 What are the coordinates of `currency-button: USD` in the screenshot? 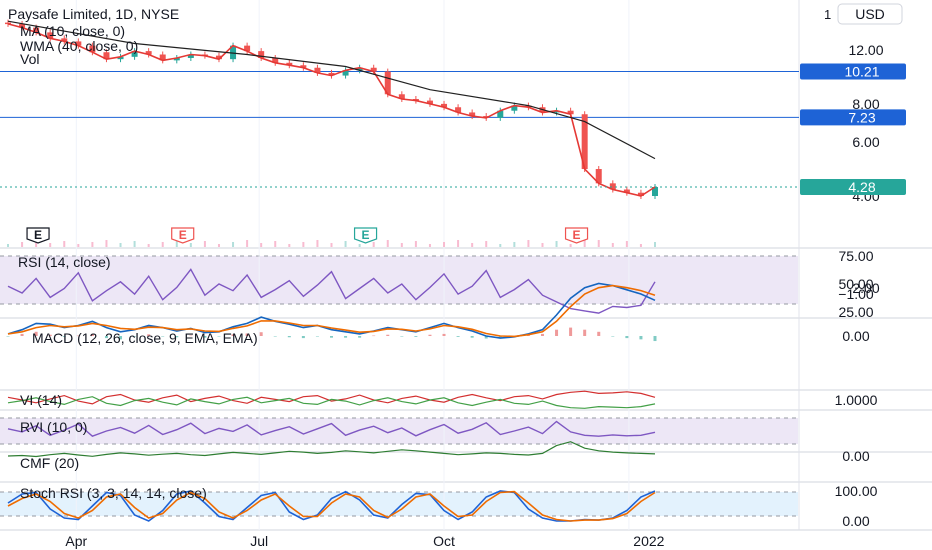 It's located at (870, 14).